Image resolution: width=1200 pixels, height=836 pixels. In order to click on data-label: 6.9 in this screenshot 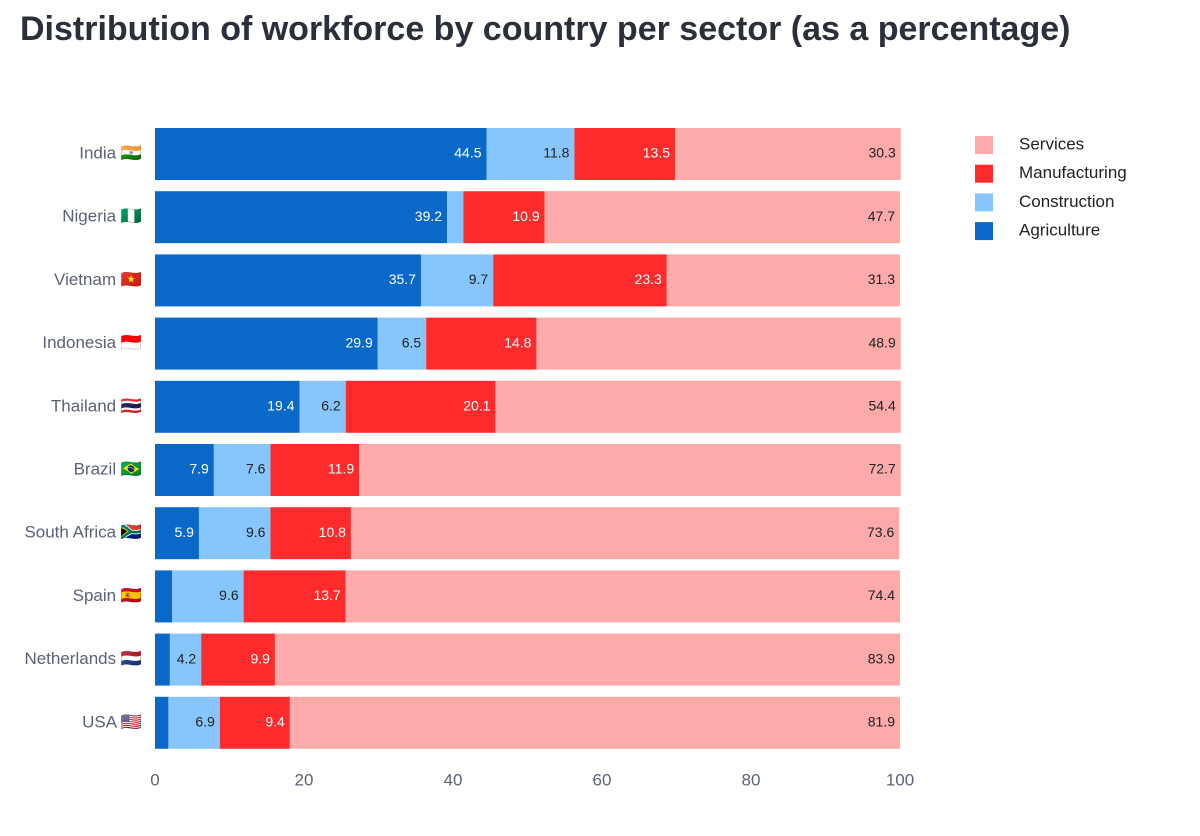, I will do `click(205, 722)`.